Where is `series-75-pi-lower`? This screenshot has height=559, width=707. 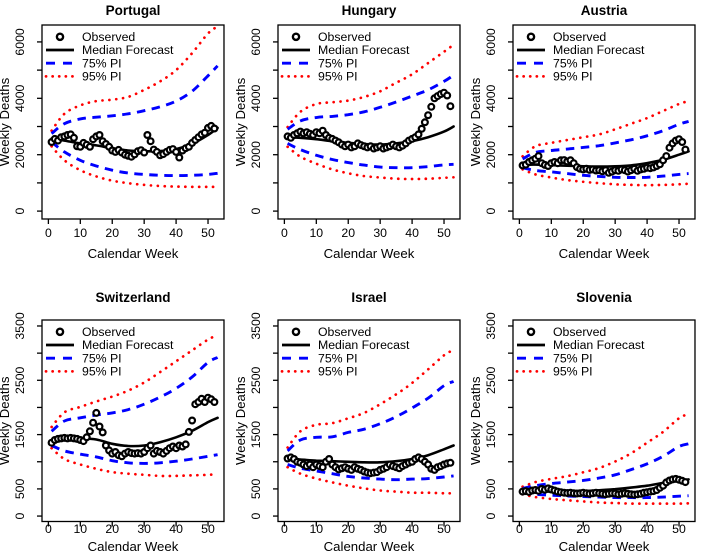
series-75-pi-lower is located at coordinates (605, 172).